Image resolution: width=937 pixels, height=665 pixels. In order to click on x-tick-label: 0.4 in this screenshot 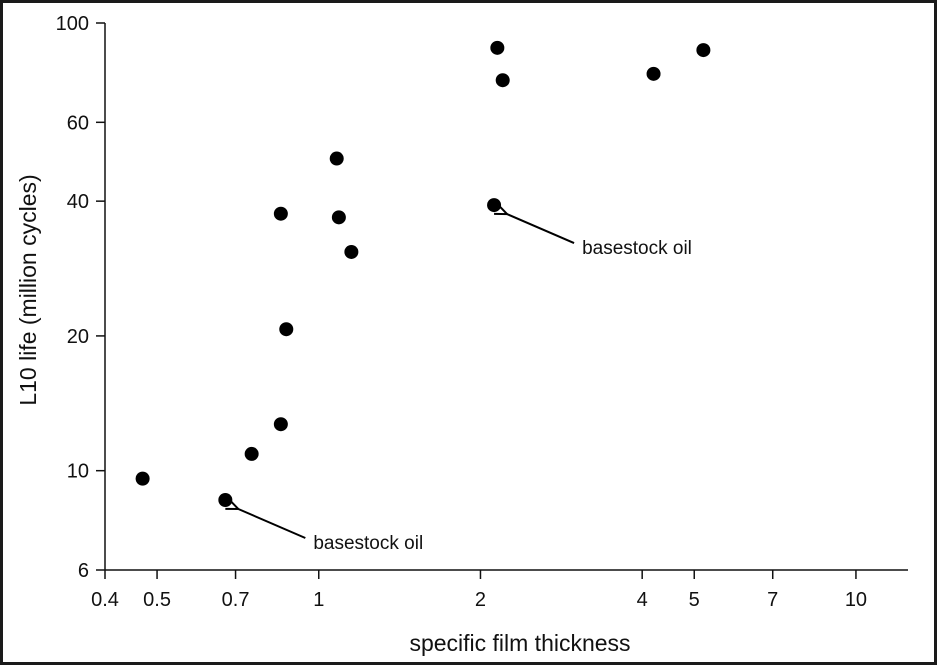, I will do `click(105, 600)`.